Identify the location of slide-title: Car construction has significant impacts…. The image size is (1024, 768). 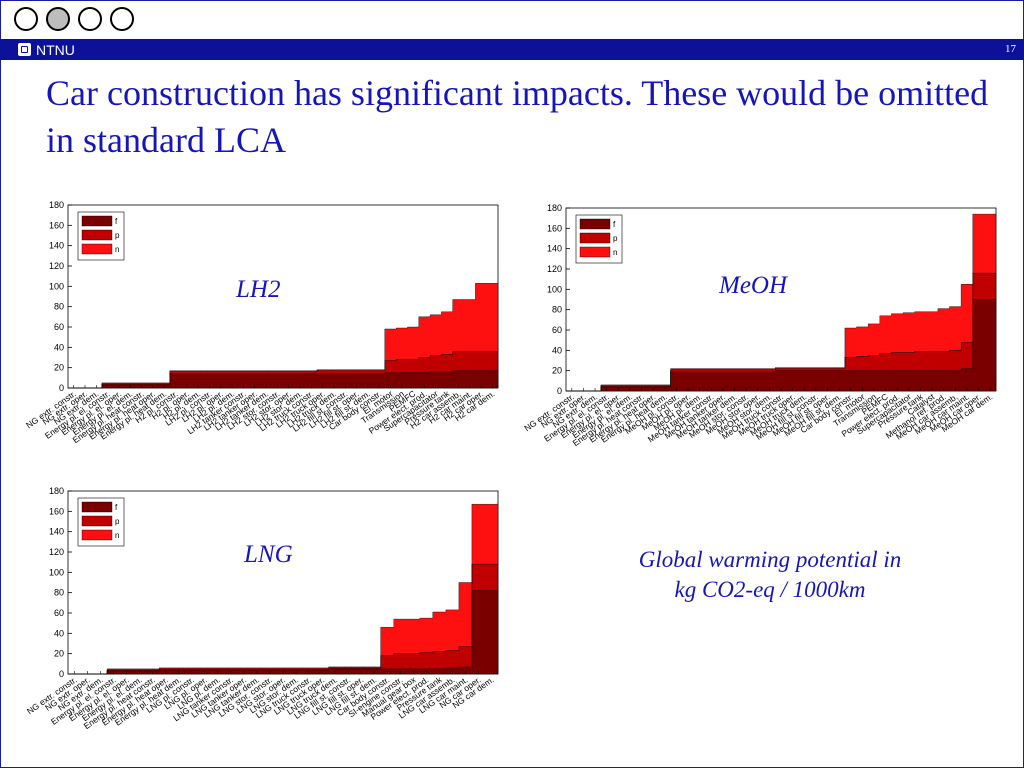
(517, 116).